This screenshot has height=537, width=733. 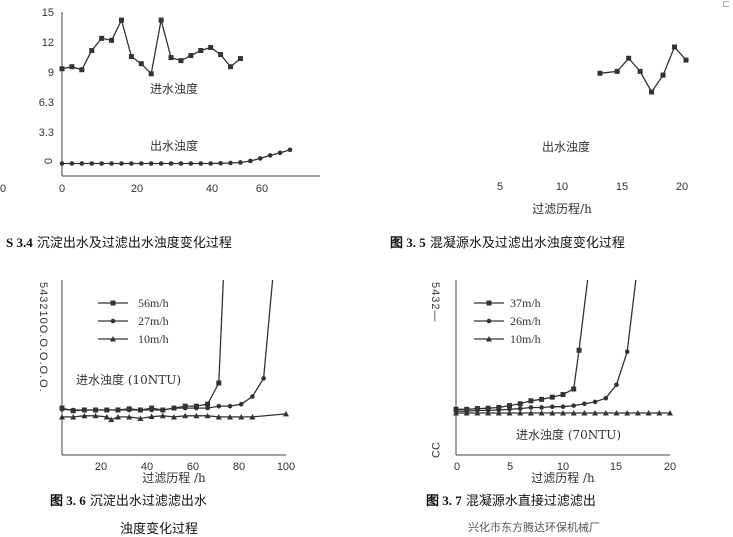 What do you see at coordinates (563, 477) in the screenshot?
I see `fig37-x-axis-label: 过滤历程 /h` at bounding box center [563, 477].